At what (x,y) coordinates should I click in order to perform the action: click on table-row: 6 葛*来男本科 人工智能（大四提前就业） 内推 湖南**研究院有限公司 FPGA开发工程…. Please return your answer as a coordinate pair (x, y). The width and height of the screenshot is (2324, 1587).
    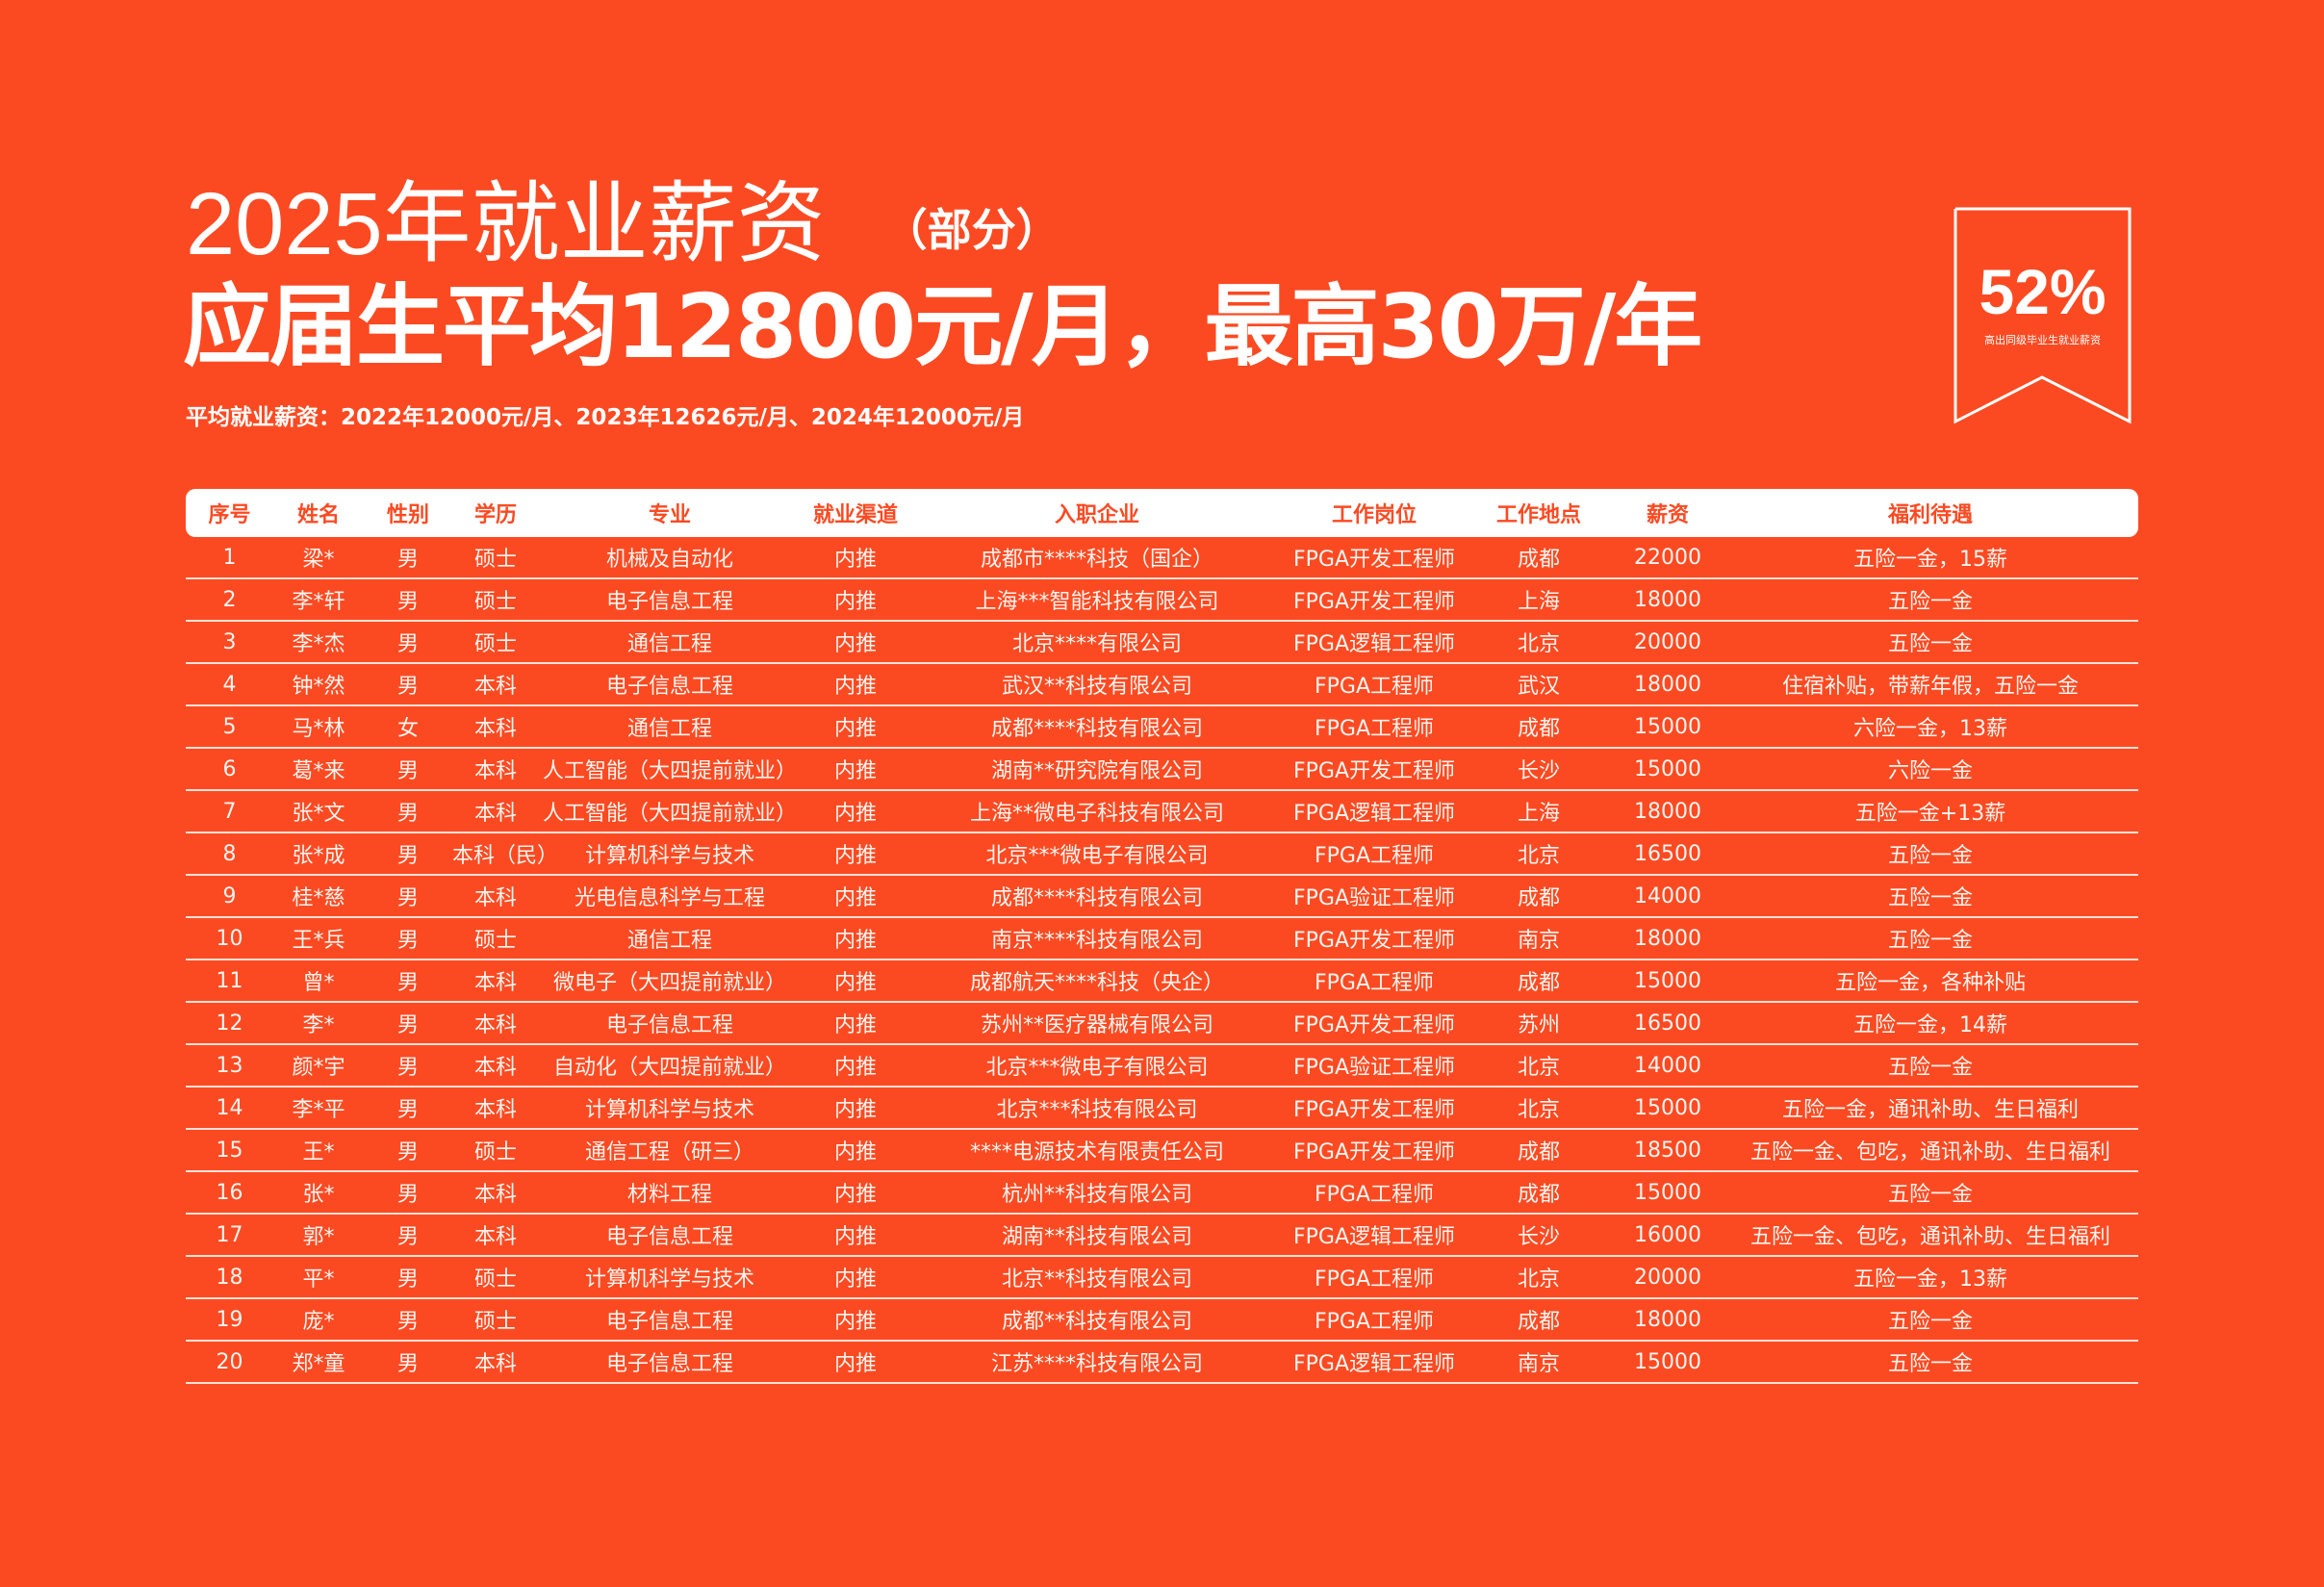
    Looking at the image, I should click on (1162, 769).